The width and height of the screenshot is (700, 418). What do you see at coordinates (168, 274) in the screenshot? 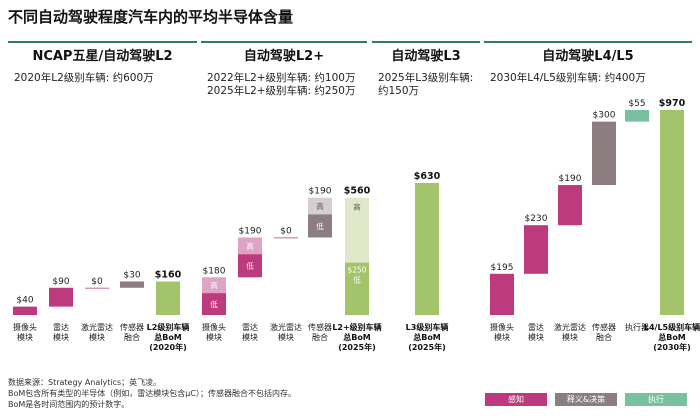
I see `total-value-label: $160` at bounding box center [168, 274].